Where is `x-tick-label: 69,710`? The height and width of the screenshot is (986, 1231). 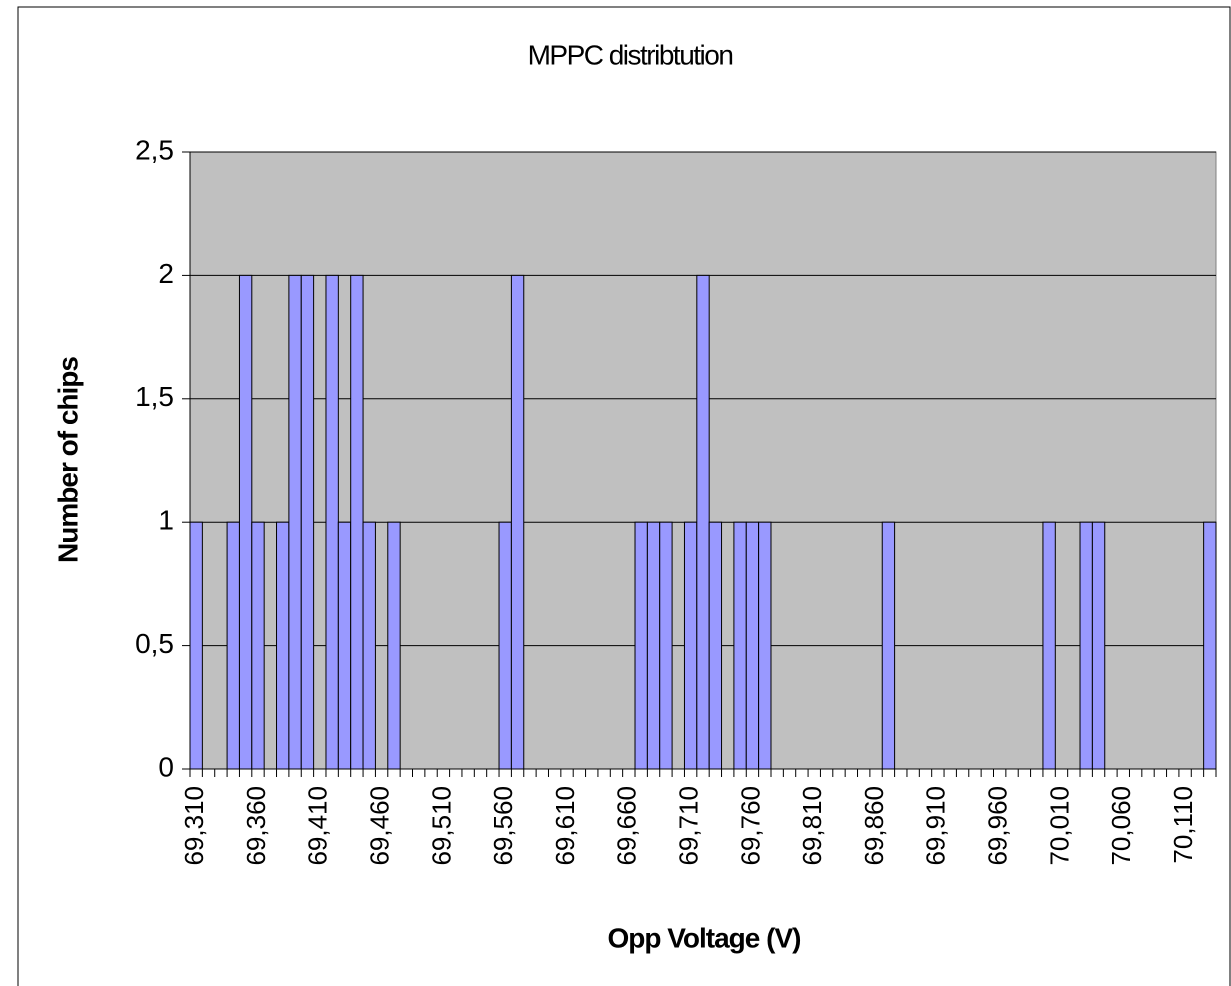 x-tick-label: 69,710 is located at coordinates (689, 826).